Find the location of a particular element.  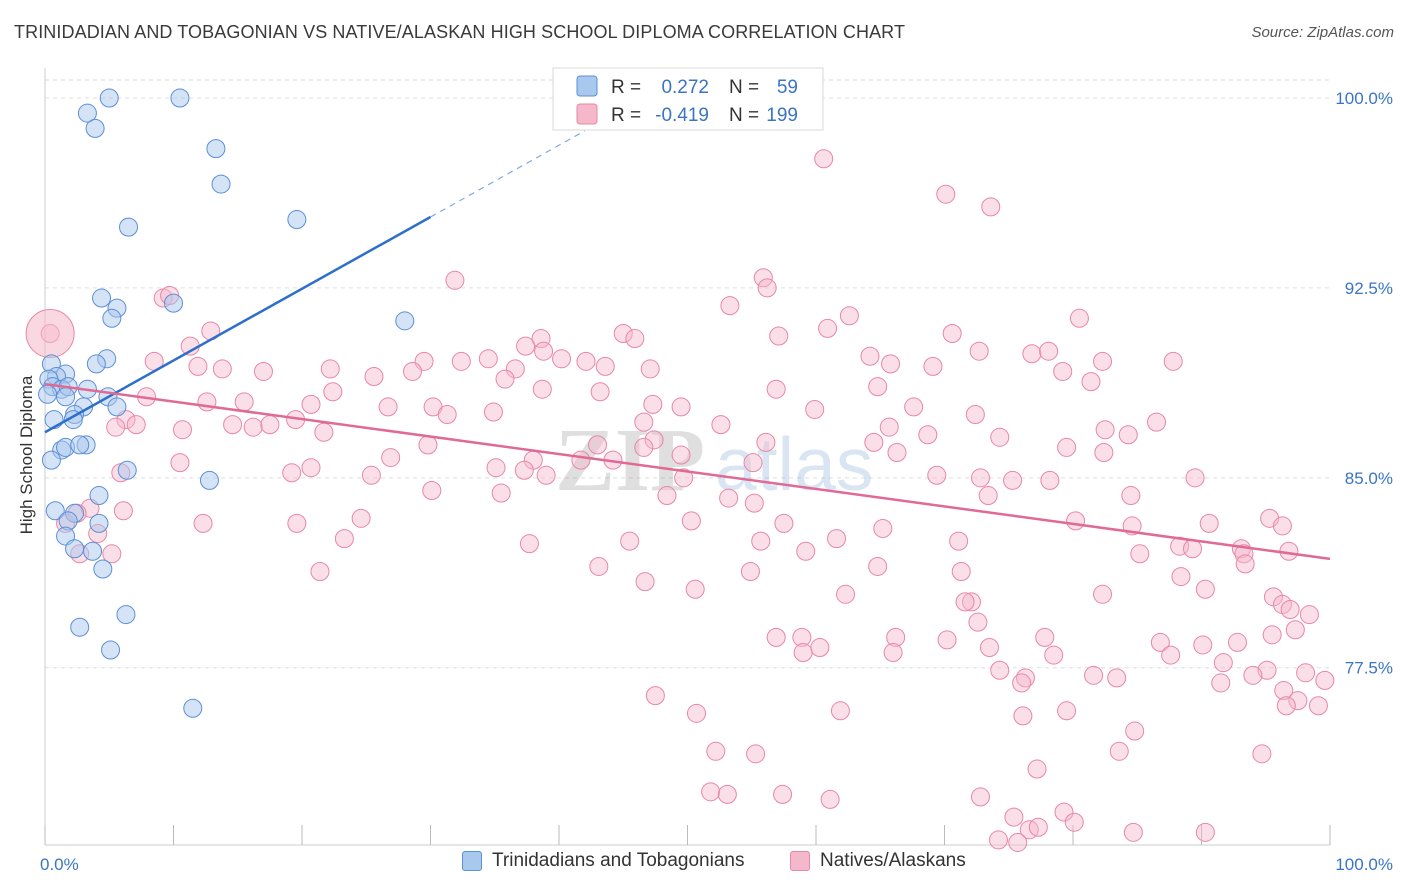

legend-swatch-blue is located at coordinates (472, 861).